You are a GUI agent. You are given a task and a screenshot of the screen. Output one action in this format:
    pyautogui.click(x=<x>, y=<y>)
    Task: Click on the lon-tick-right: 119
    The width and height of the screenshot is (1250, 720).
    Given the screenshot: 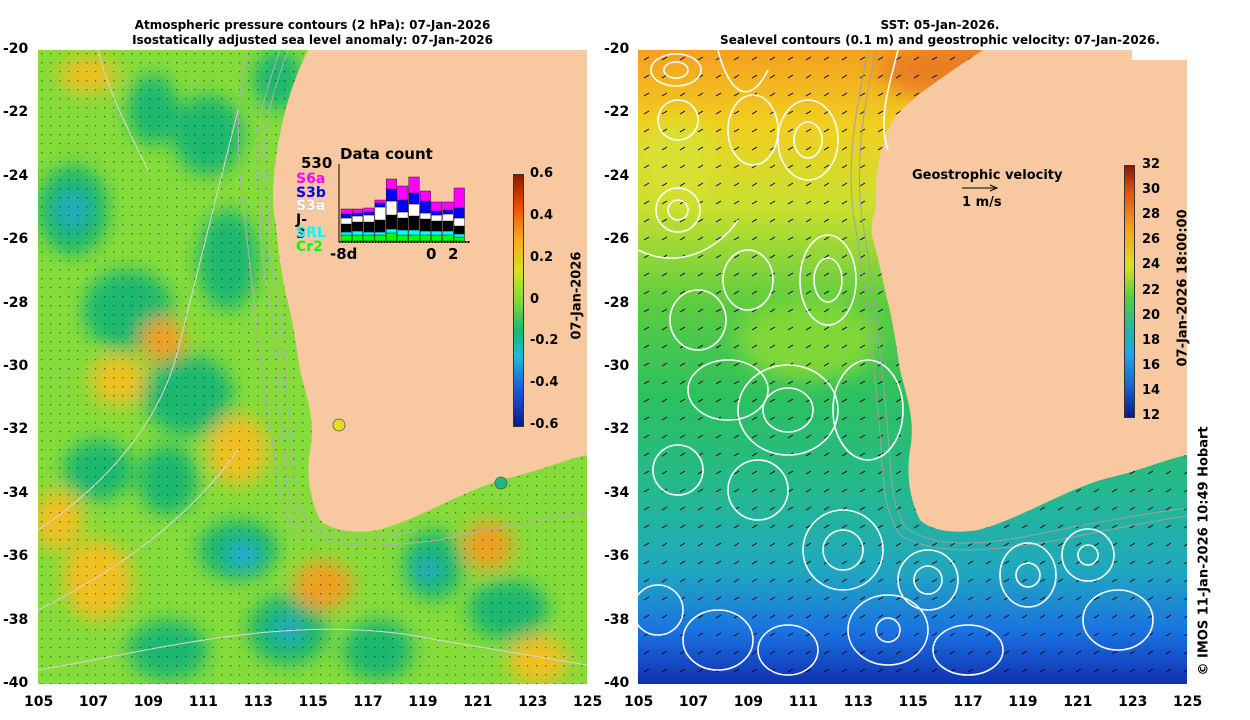 What is the action you would take?
    pyautogui.click(x=1023, y=702)
    